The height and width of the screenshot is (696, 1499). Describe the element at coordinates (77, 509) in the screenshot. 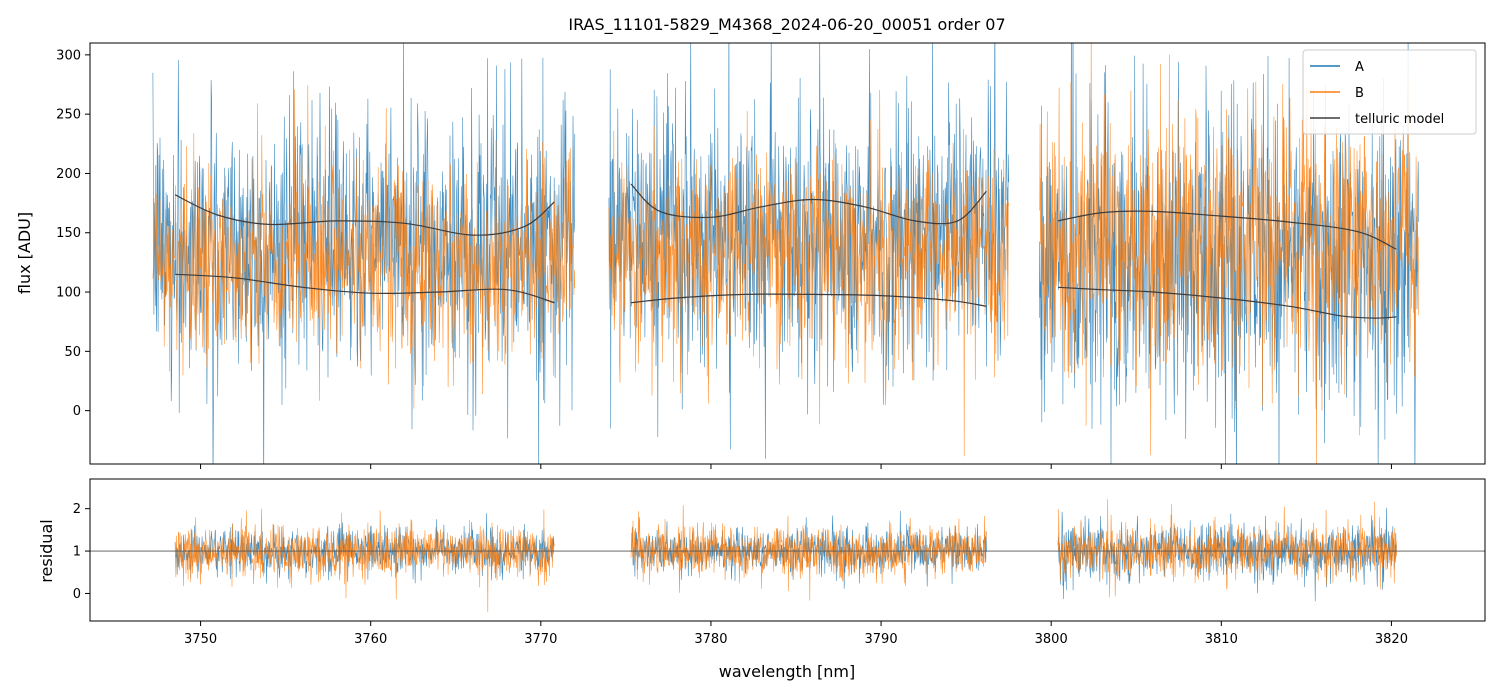

I see `residual-y-tick-label: 2` at that location.